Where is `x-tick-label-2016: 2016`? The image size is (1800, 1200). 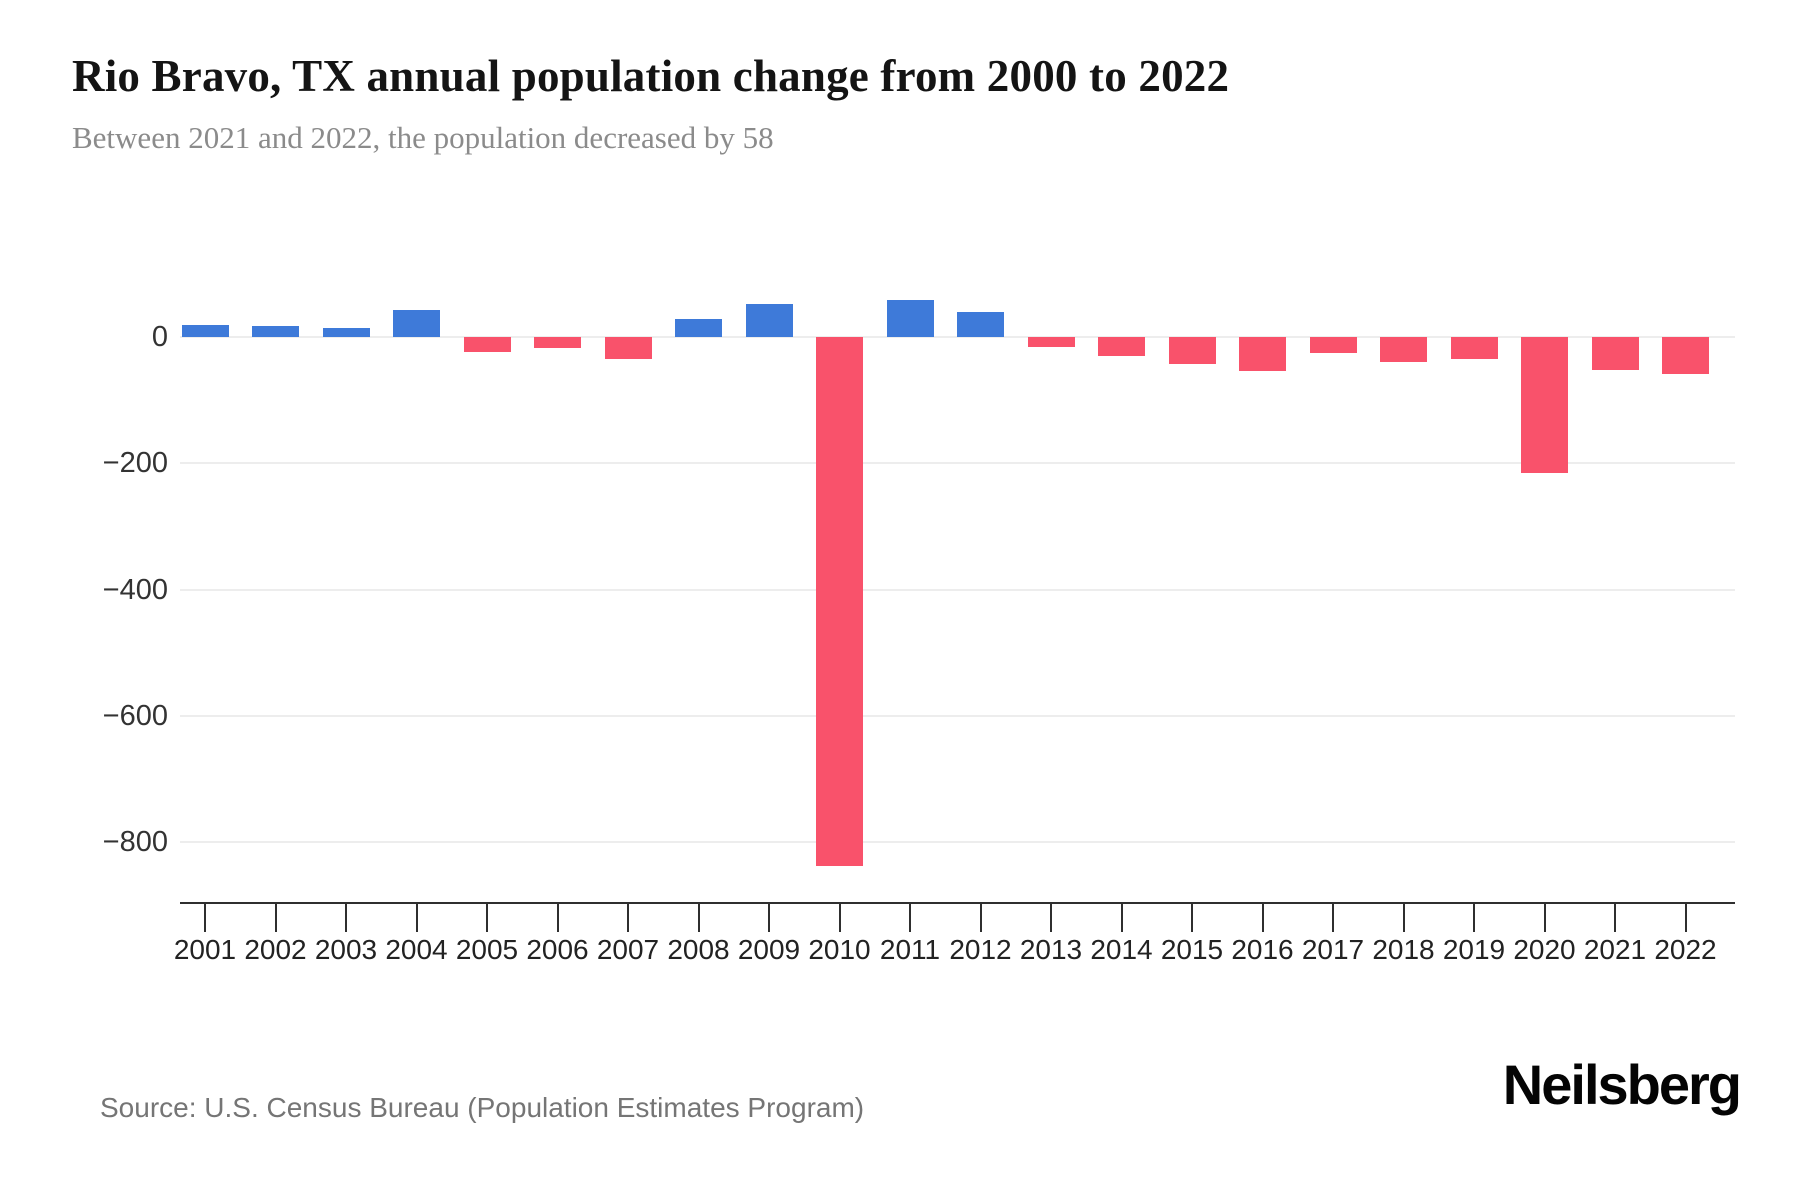 x-tick-label-2016: 2016 is located at coordinates (1262, 949).